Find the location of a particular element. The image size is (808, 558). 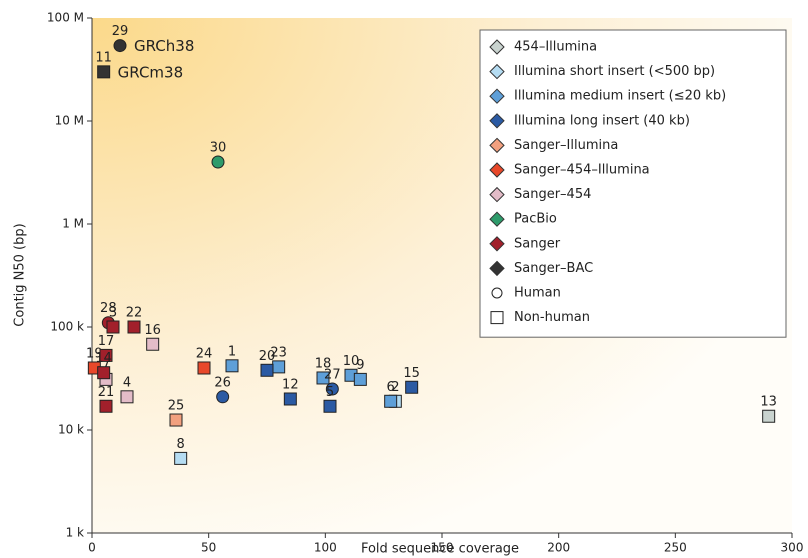

y-tick-label: 1 M is located at coordinates (73, 224).